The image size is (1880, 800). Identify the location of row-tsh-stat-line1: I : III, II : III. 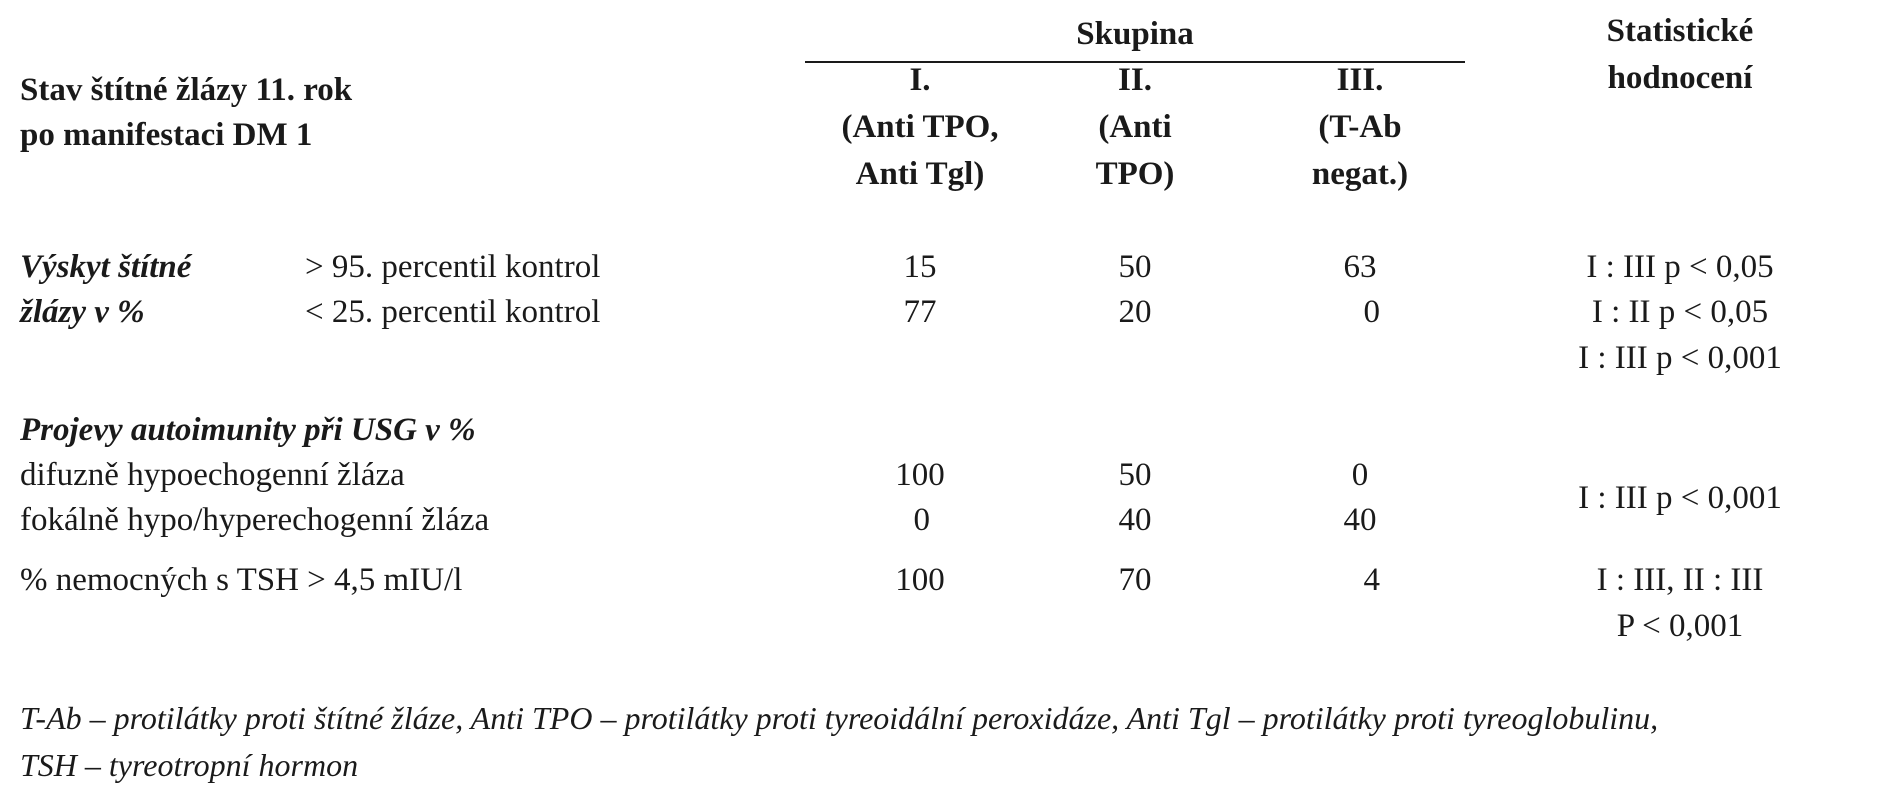
(1680, 580).